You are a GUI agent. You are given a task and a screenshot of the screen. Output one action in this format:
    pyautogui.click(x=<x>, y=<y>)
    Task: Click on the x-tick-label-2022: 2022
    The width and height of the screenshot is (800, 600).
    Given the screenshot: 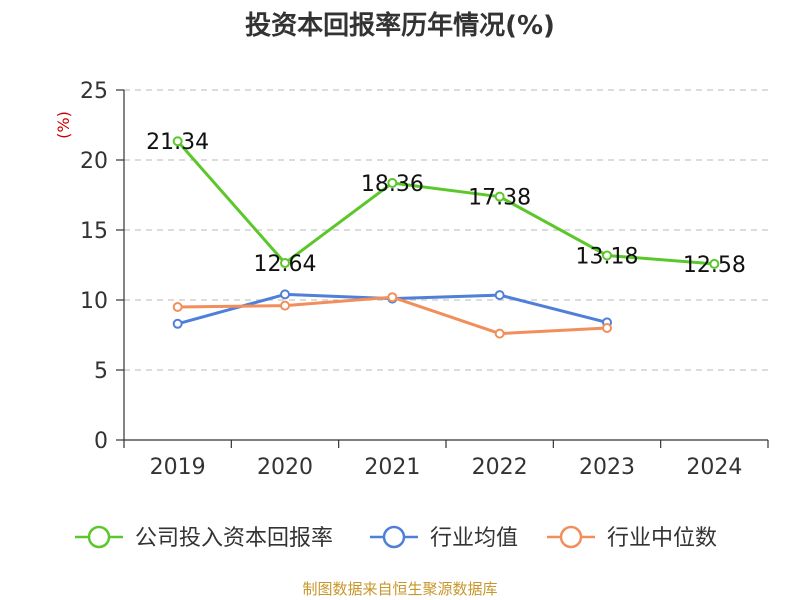 What is the action you would take?
    pyautogui.click(x=500, y=467)
    